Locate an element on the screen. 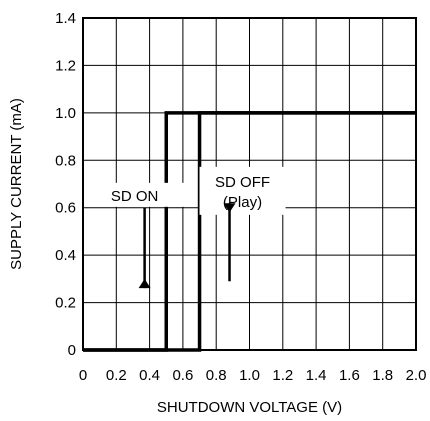 The width and height of the screenshot is (430, 421). x-tick-label: 1.2 is located at coordinates (282, 375).